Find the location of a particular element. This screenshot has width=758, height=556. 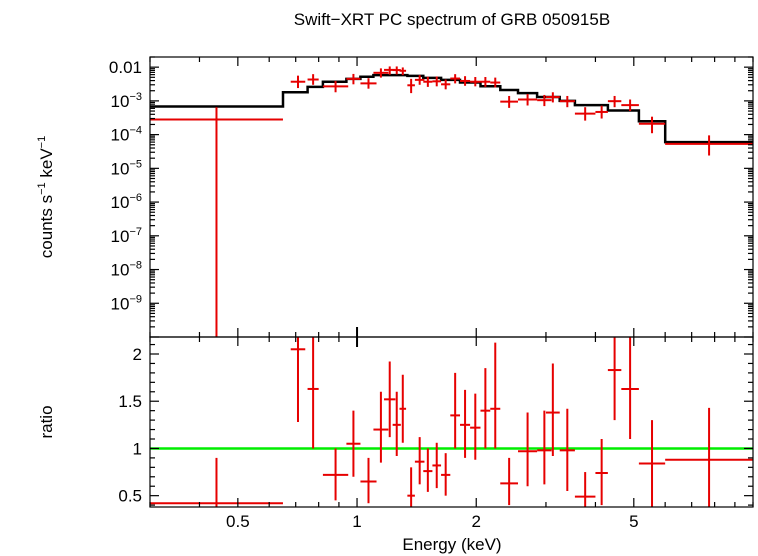

y-tick-label: 10⁻⁵ is located at coordinates (126, 168).